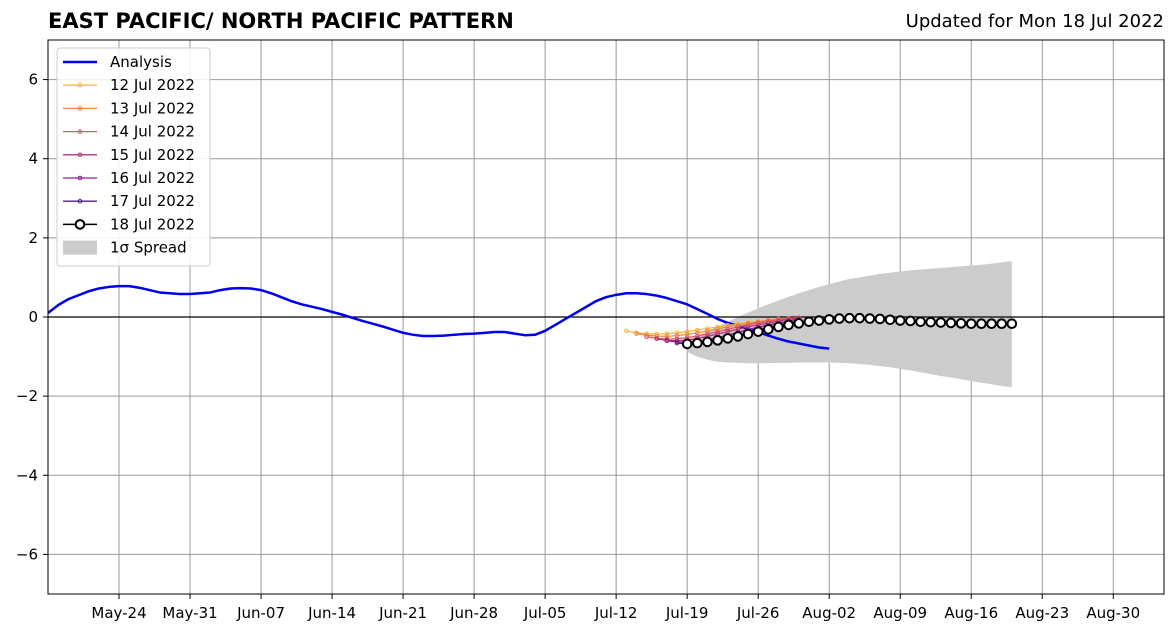 Image resolution: width=1176 pixels, height=633 pixels. Describe the element at coordinates (118, 613) in the screenshot. I see `x-tick-label: May-24` at that location.